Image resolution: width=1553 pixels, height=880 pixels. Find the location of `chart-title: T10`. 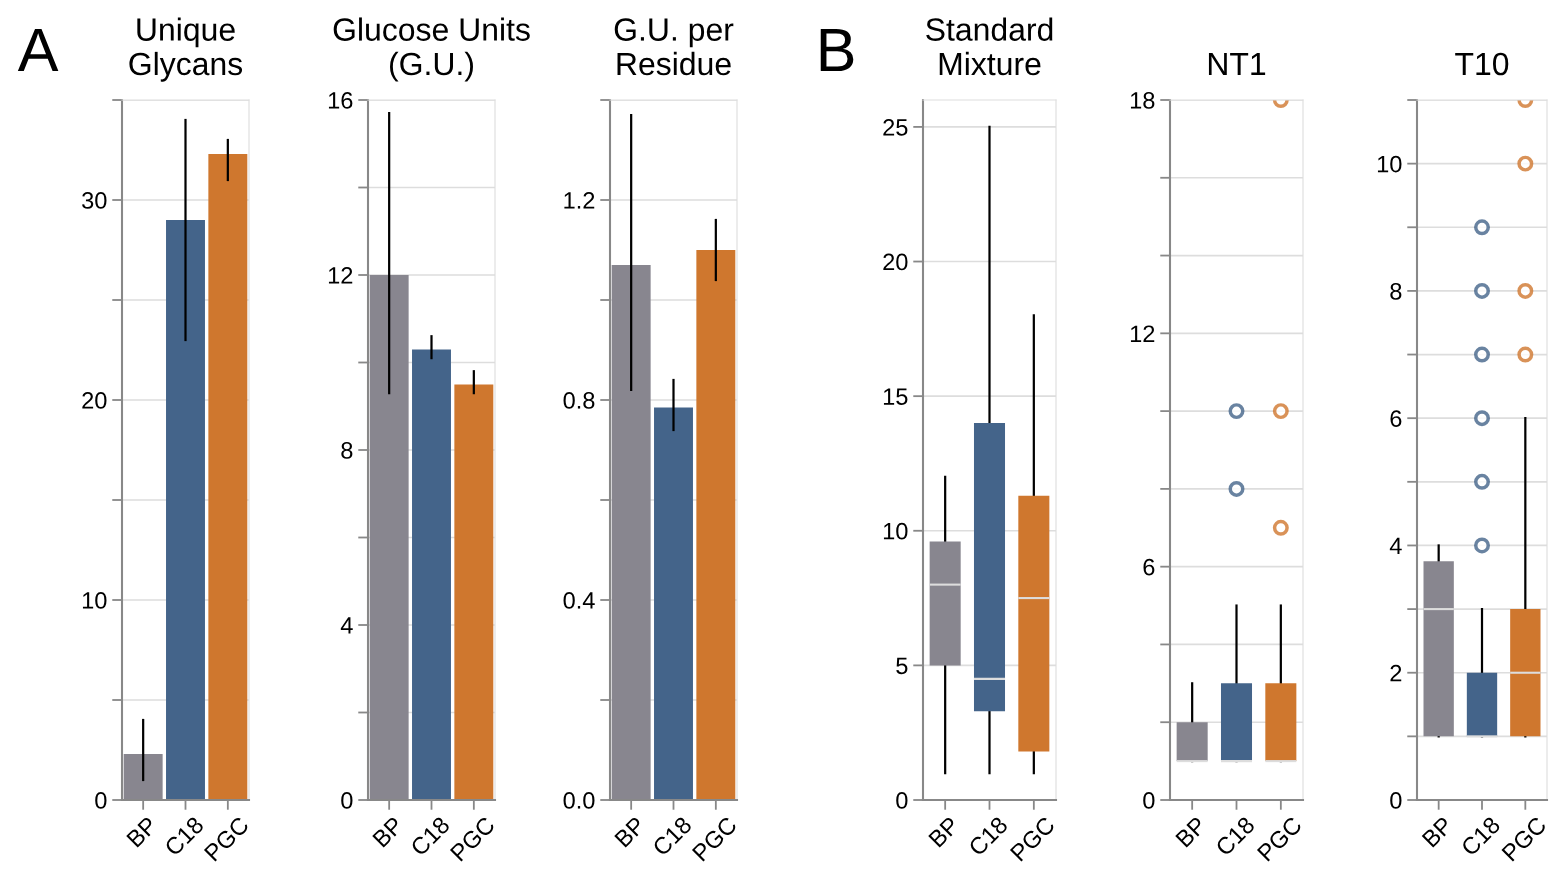

chart-title: T10 is located at coordinates (1482, 64).